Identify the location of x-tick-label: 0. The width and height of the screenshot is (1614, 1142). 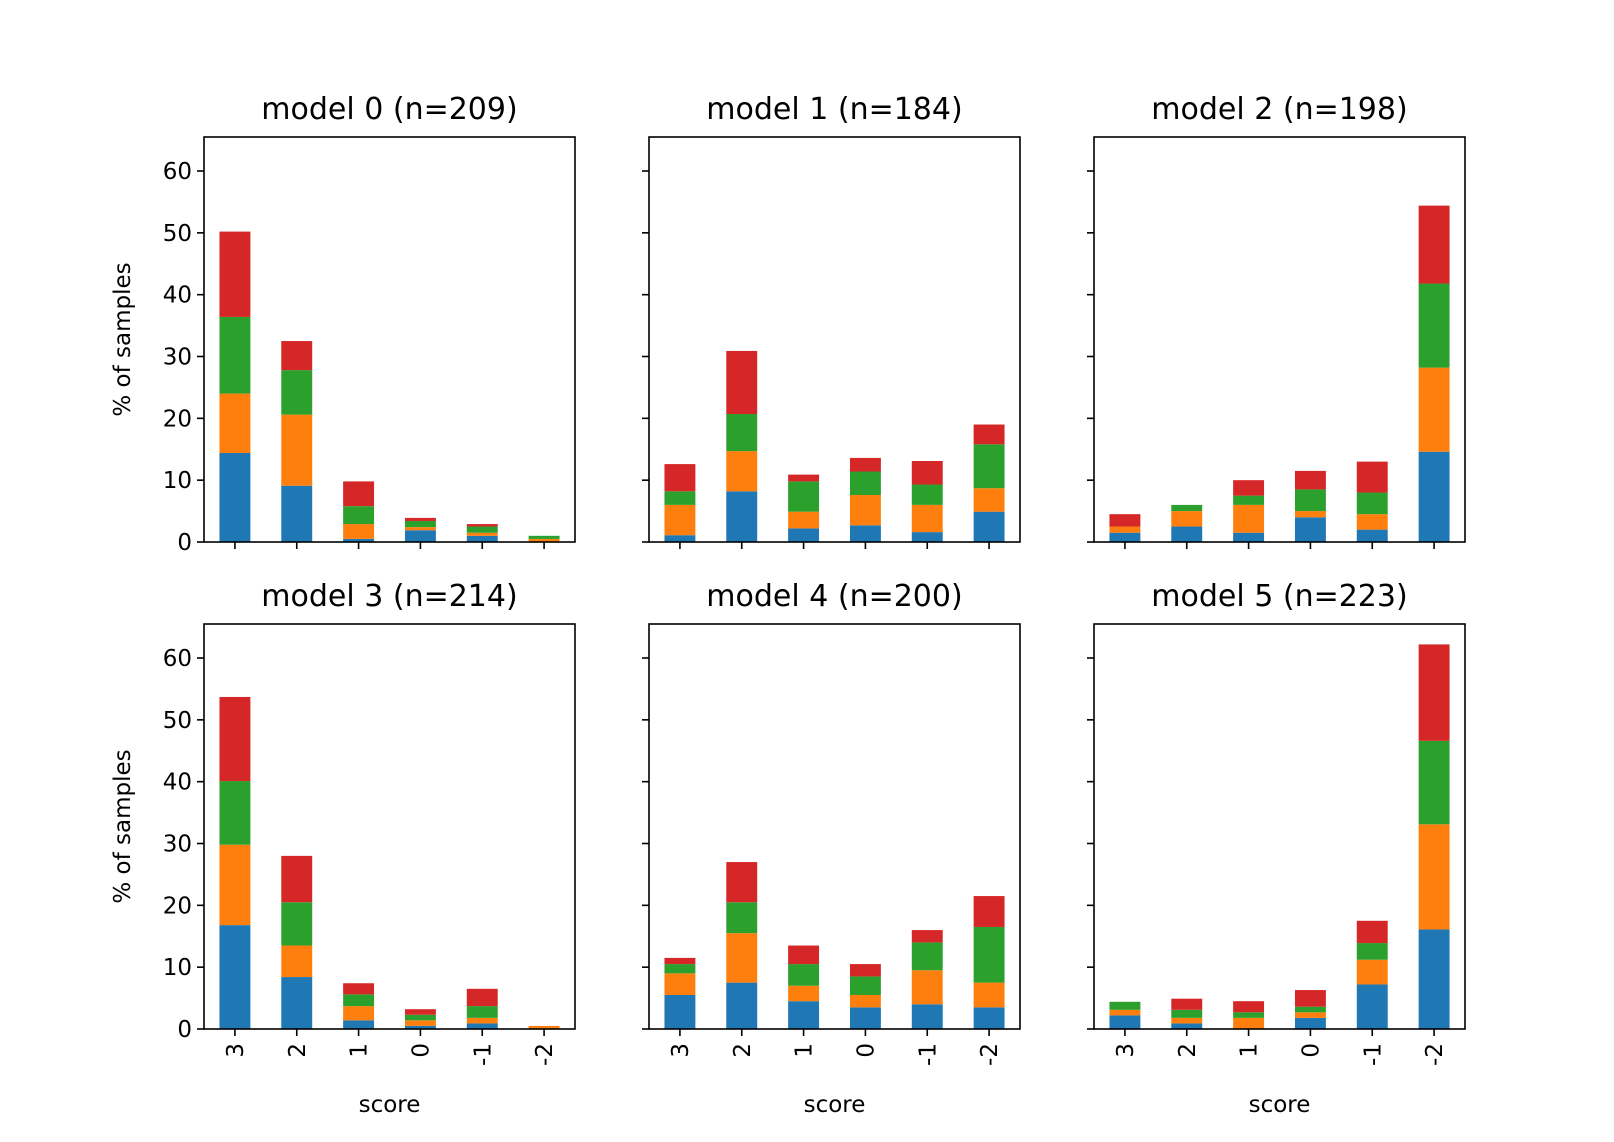
(866, 1050).